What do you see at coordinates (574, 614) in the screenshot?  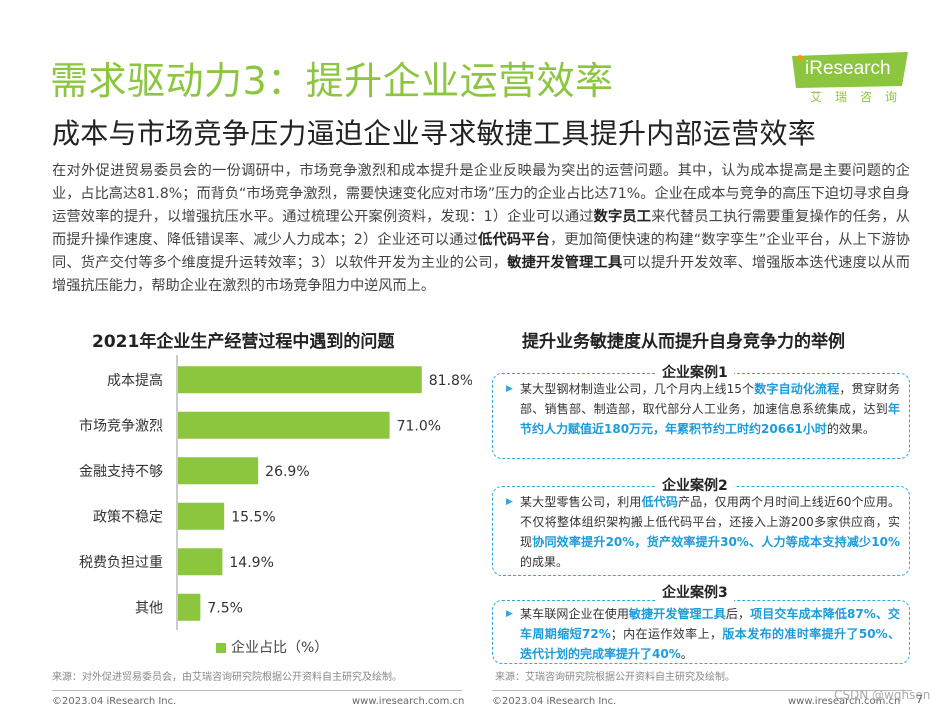 I see `case3-text-a: 某车联网企业在使用` at bounding box center [574, 614].